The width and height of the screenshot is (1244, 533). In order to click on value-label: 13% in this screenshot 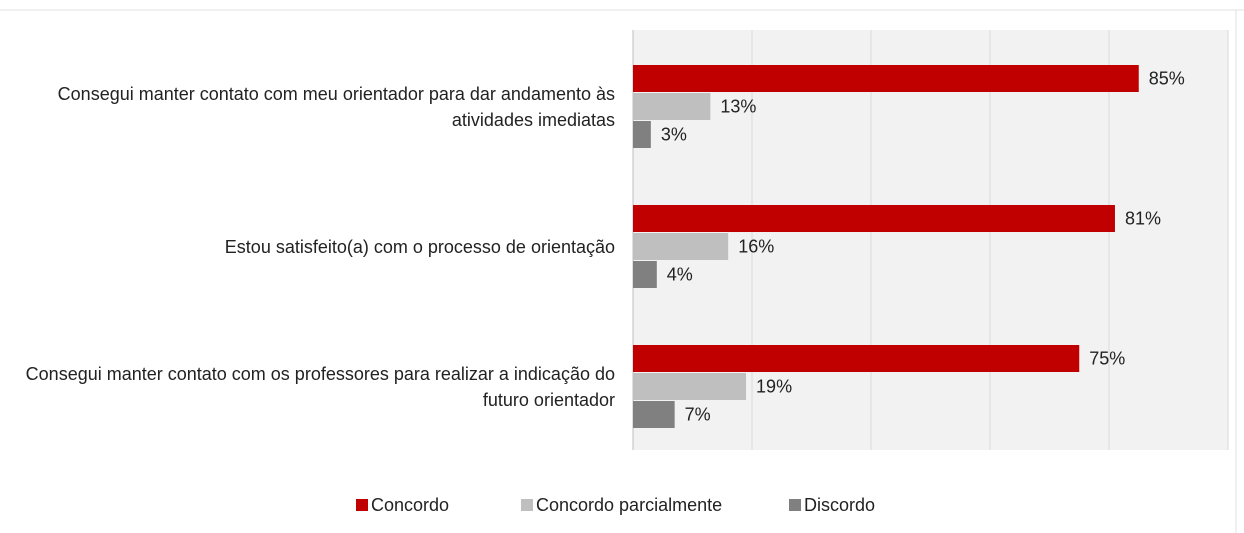, I will do `click(738, 106)`.